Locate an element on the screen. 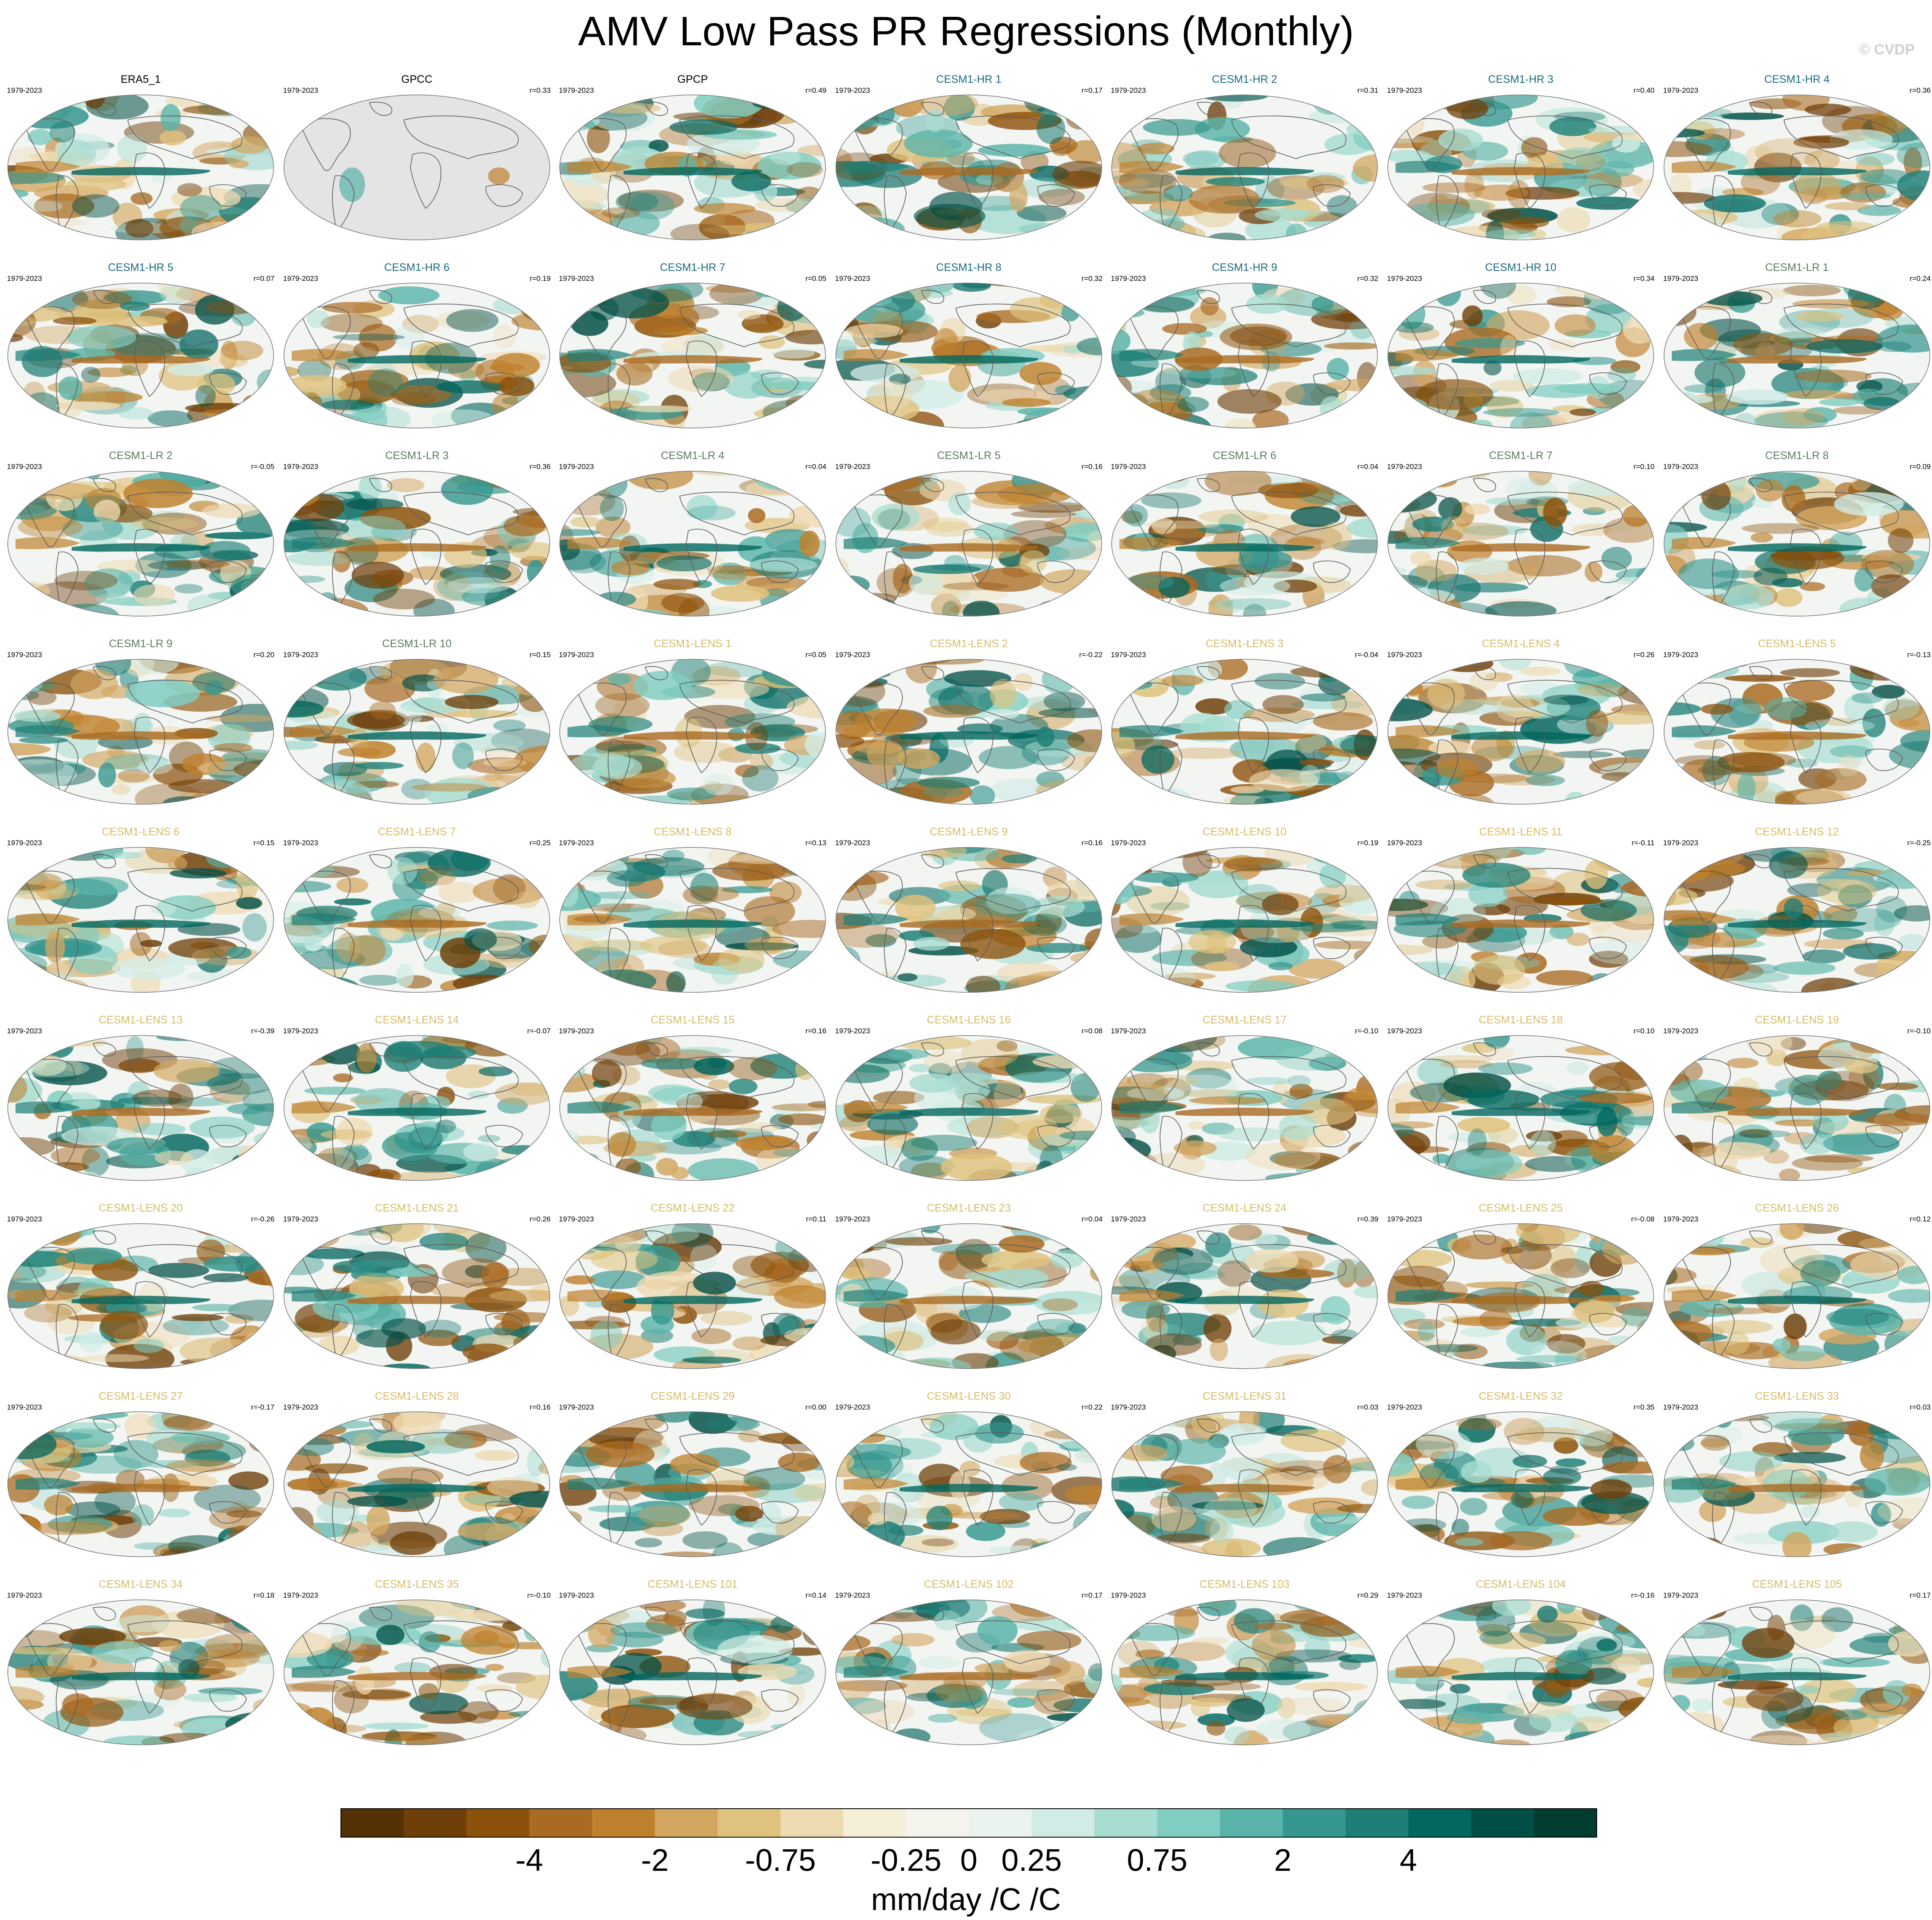  panel-correlation: r=-0.25 is located at coordinates (1919, 843).